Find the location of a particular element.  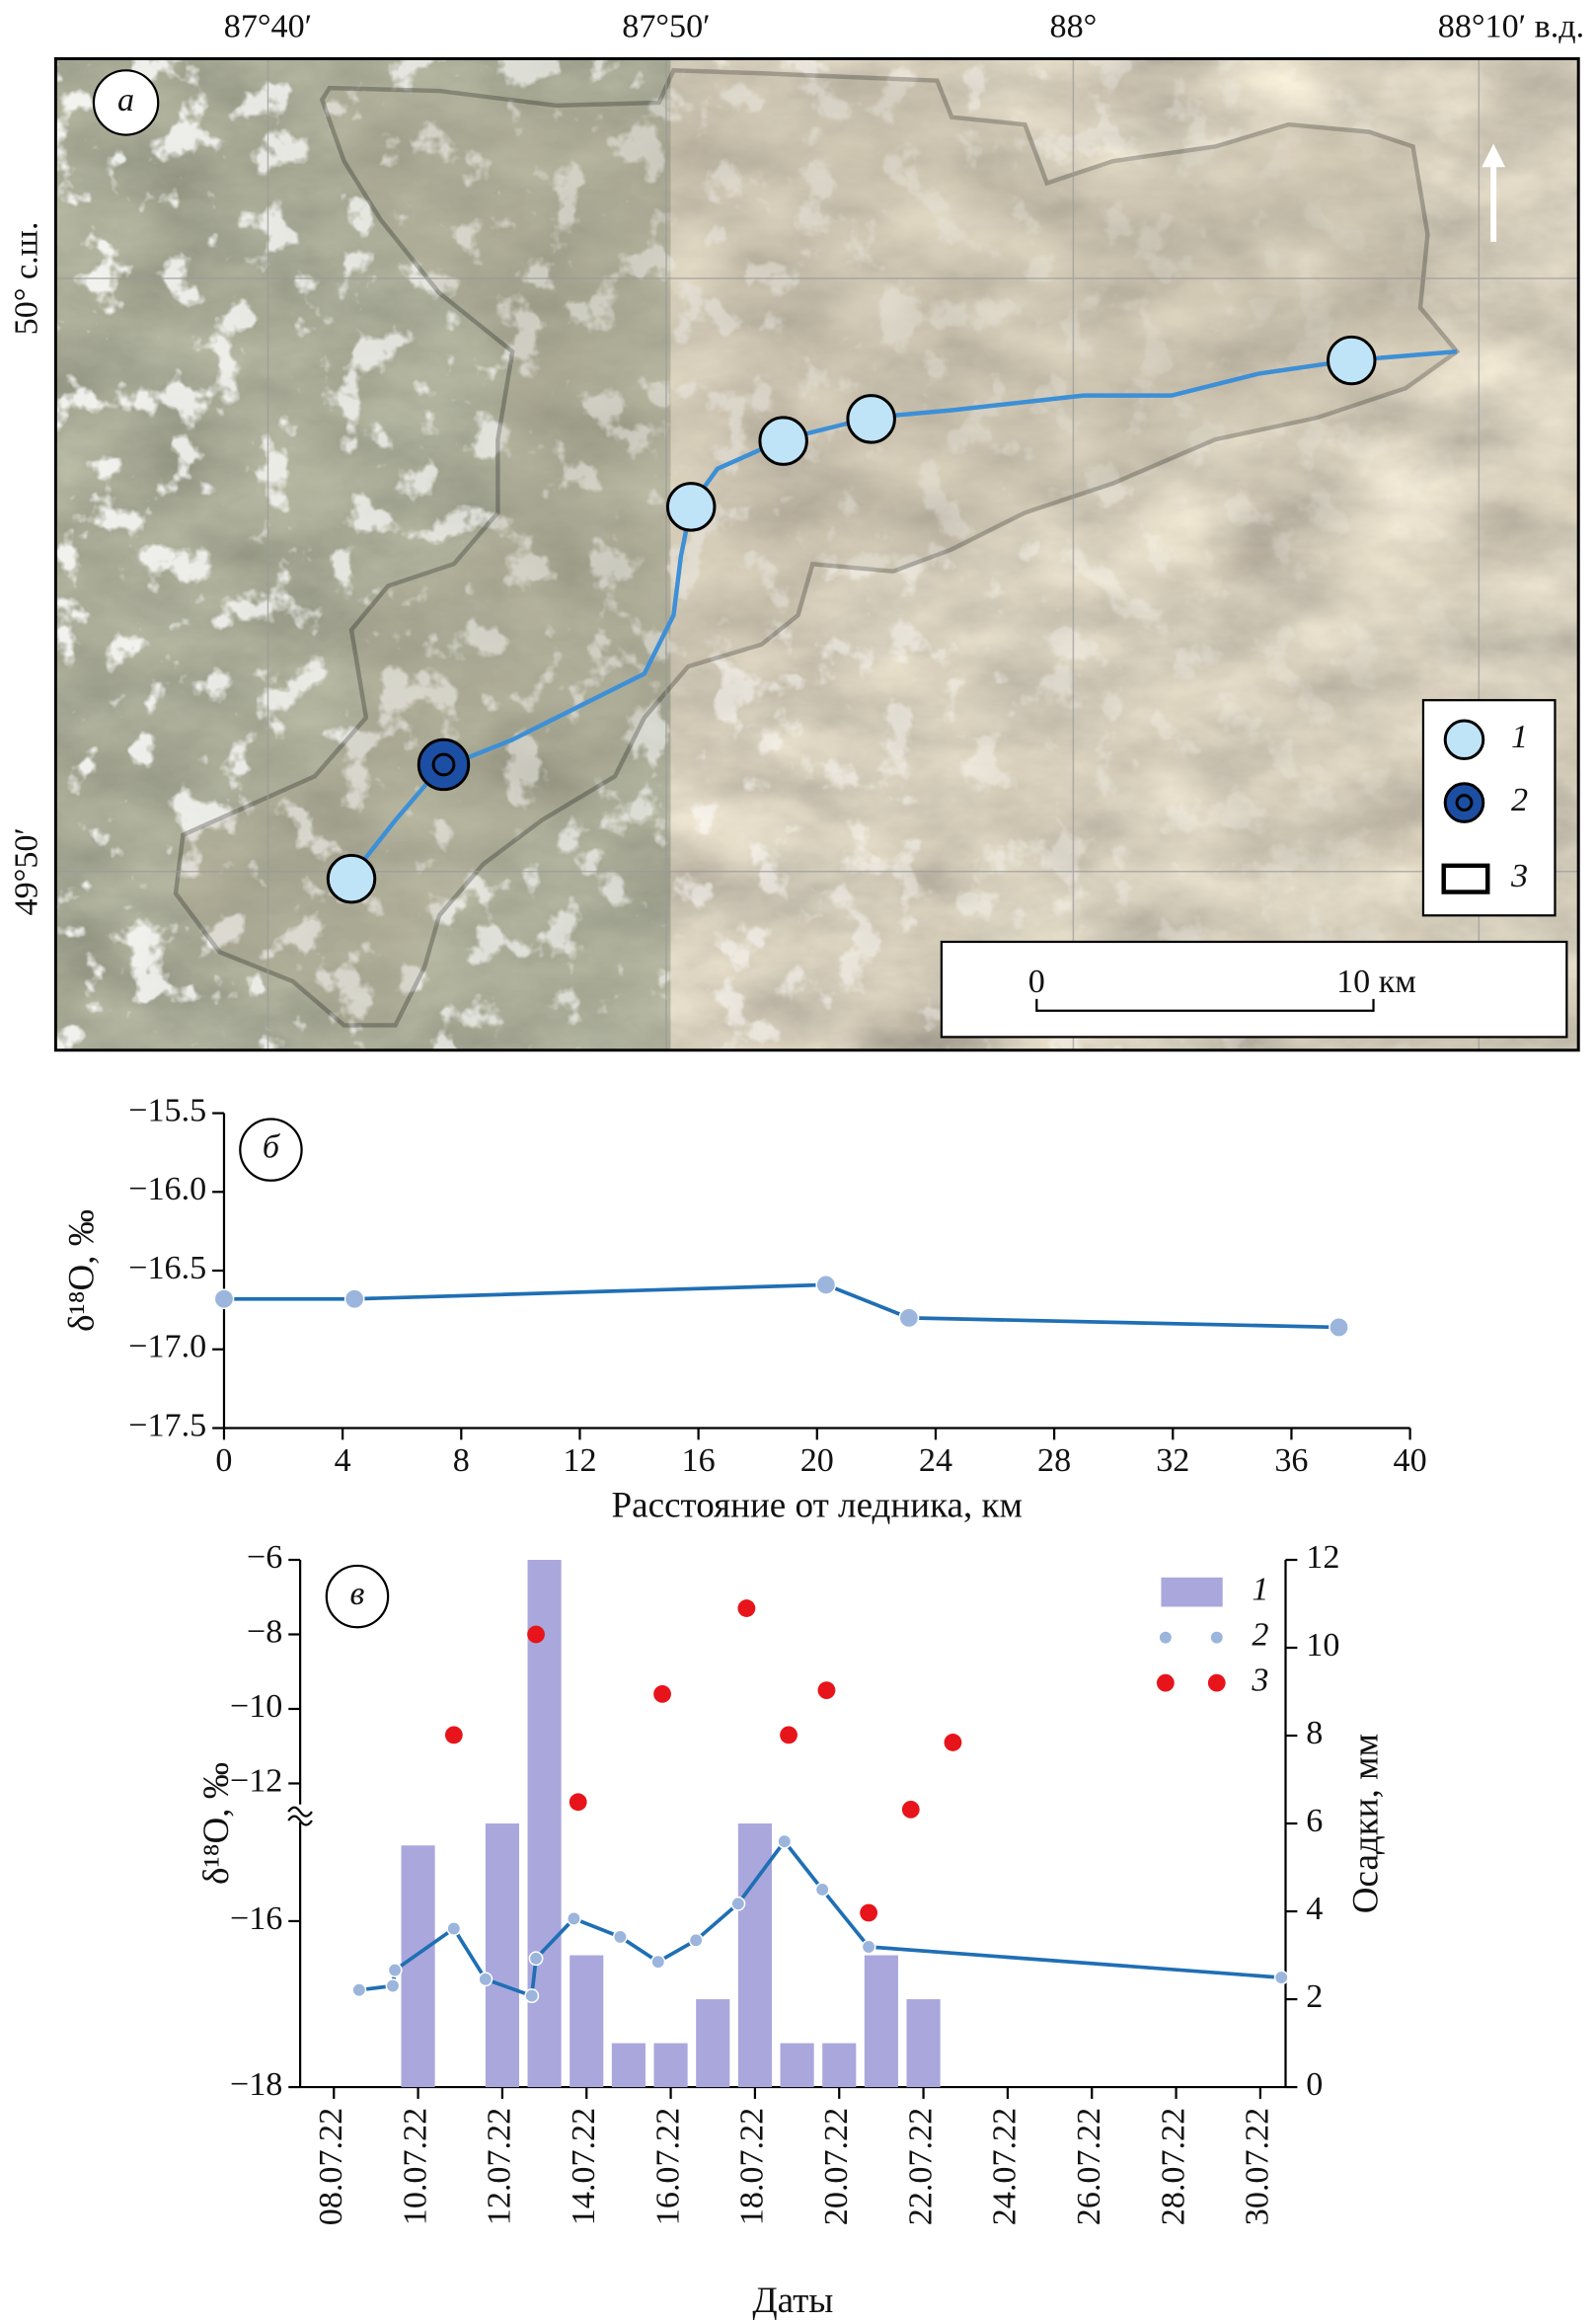

x-tick-label: 18.07.22 is located at coordinates (752, 2166).